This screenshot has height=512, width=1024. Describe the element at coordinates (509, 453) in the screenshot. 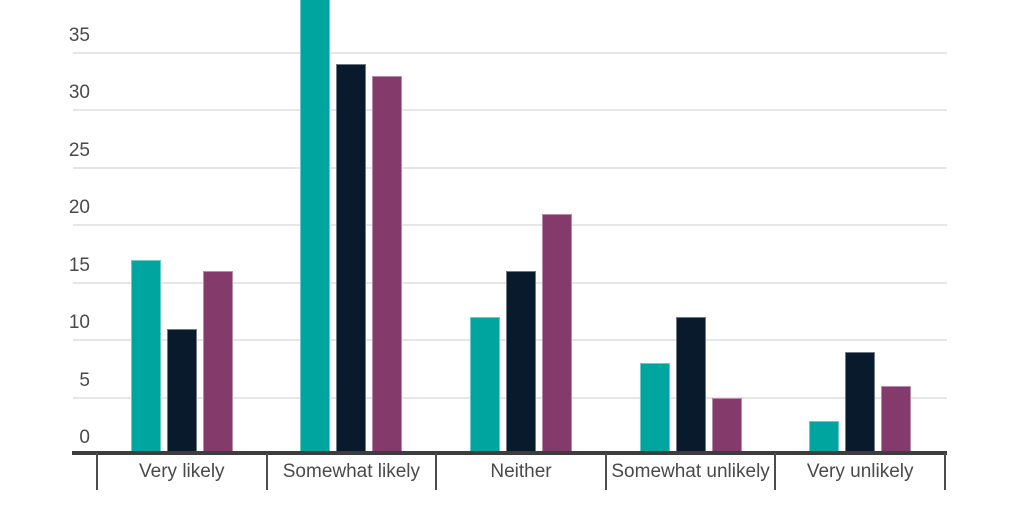

I see `x-axis-line` at that location.